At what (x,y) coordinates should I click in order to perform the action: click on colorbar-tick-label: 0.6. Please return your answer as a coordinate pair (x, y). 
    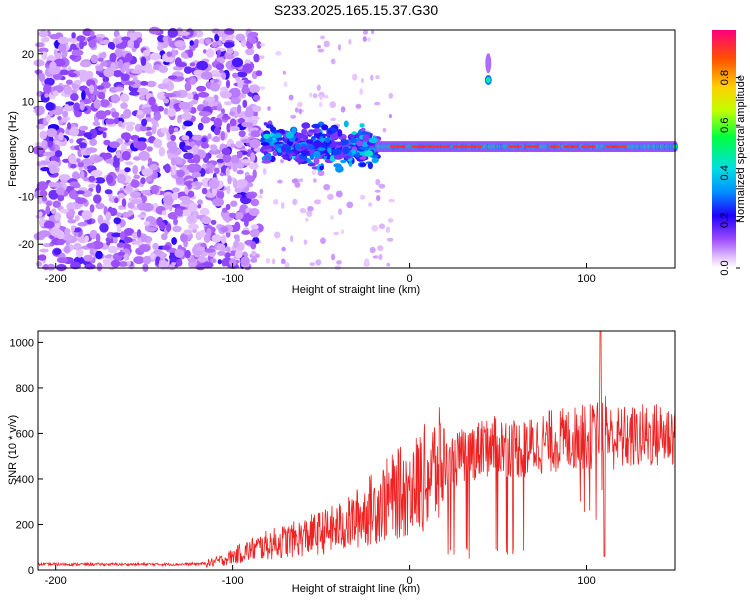
    Looking at the image, I should click on (725, 125).